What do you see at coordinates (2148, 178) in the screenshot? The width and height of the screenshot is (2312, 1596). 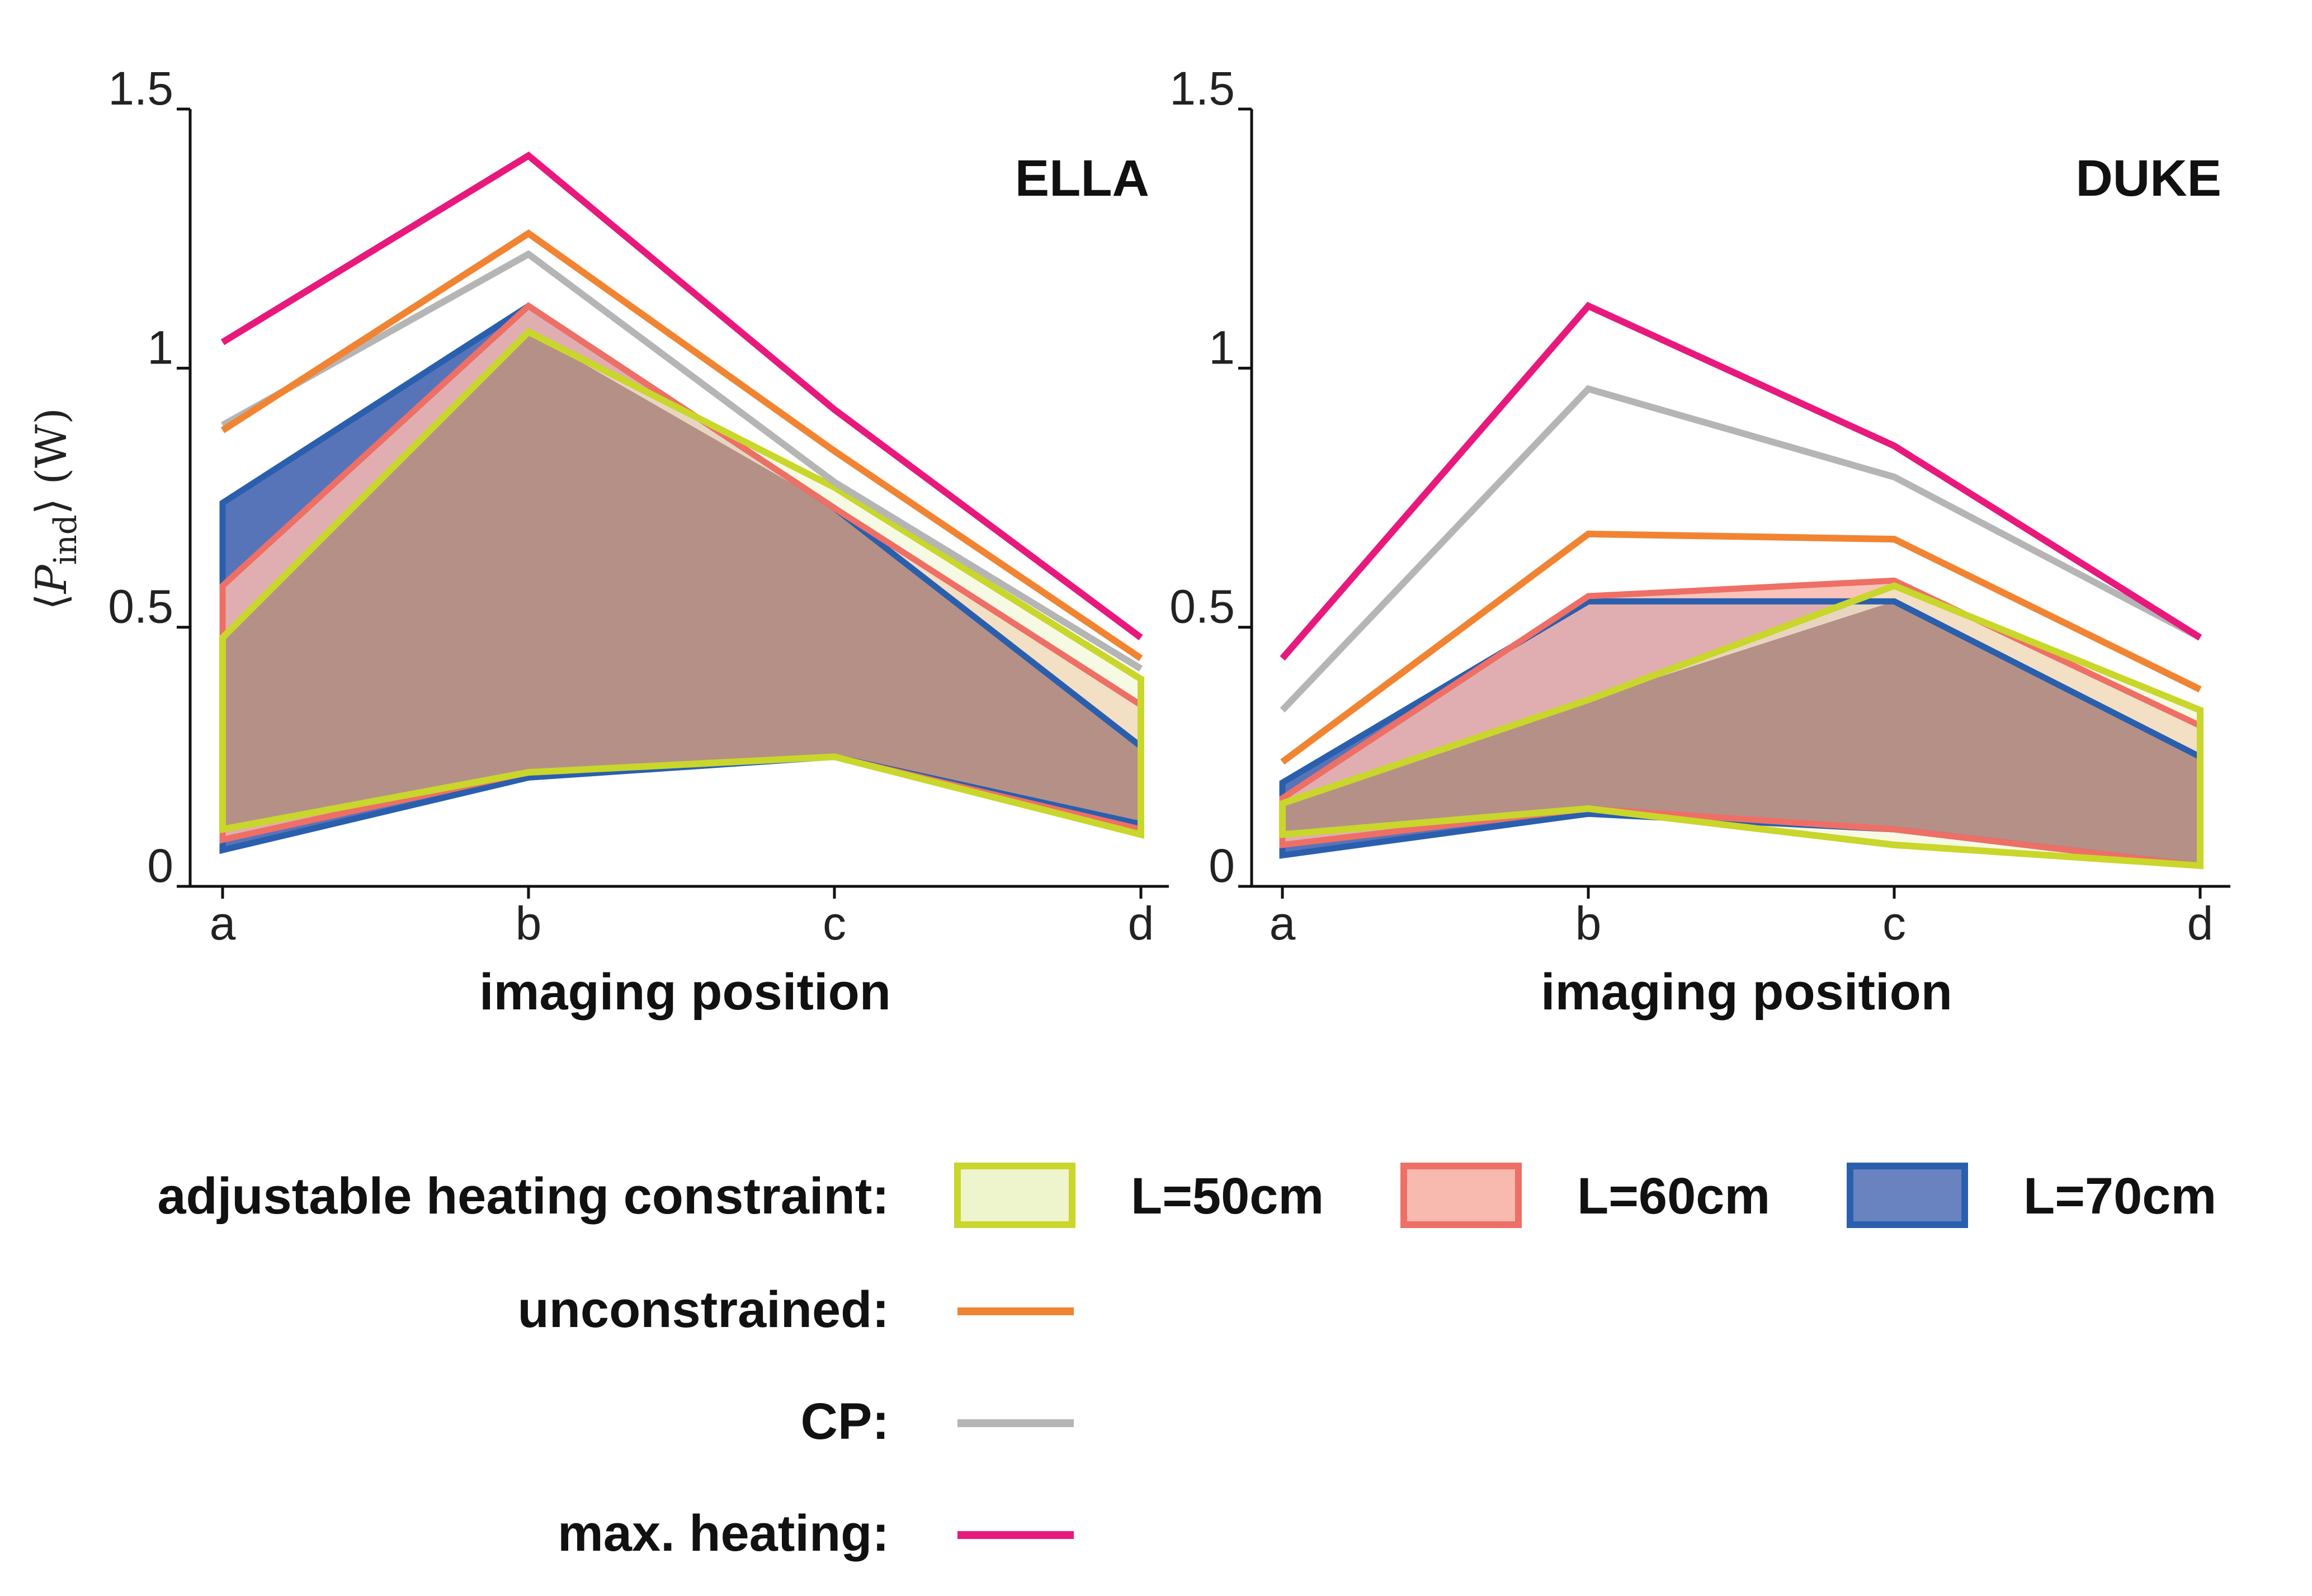 I see `panel-title: DUKE` at bounding box center [2148, 178].